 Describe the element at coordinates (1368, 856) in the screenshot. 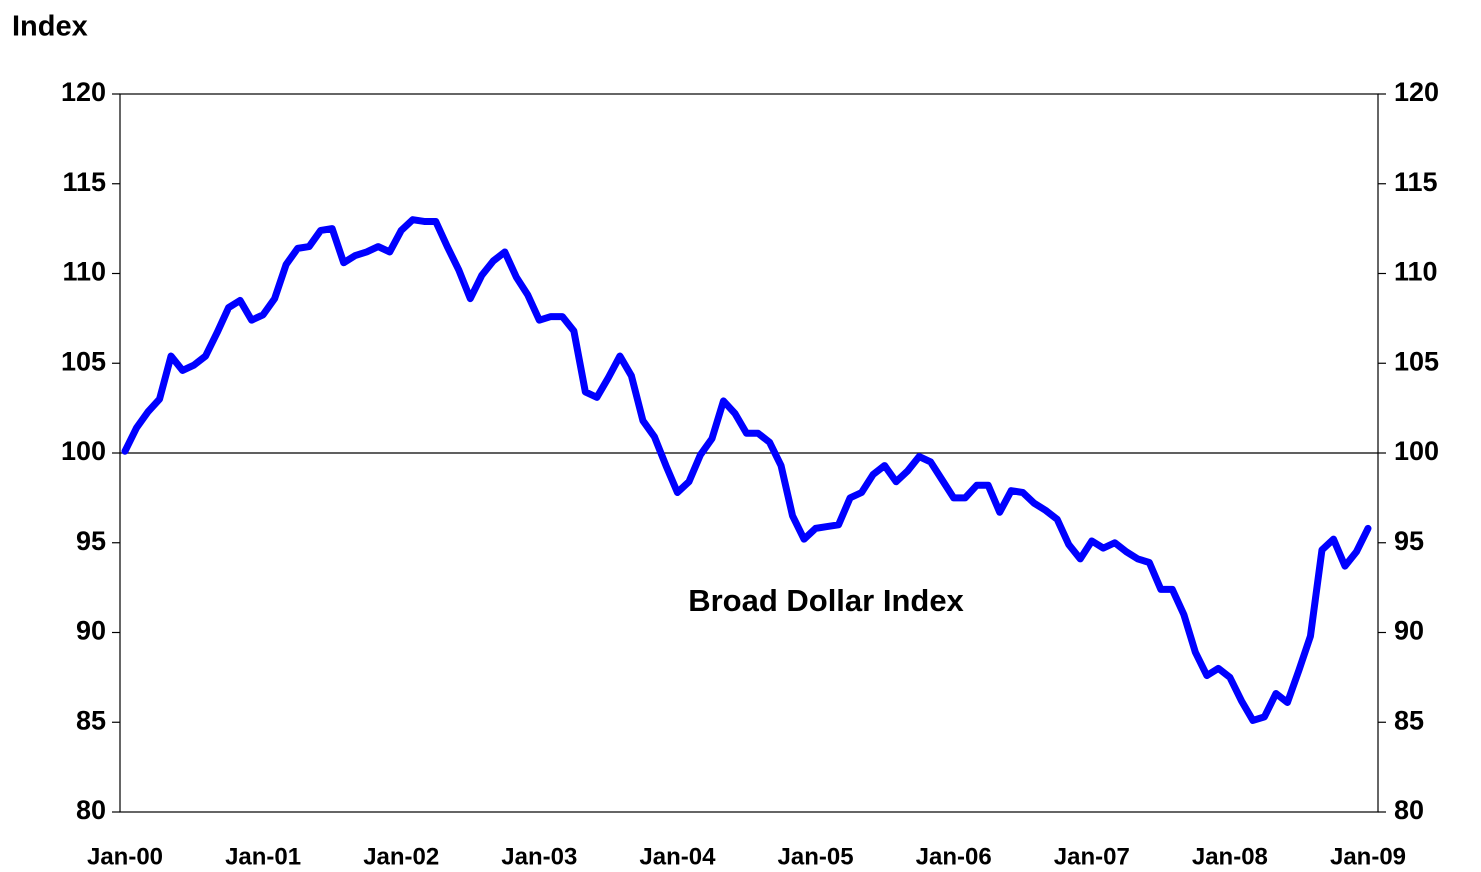

I see `x-tick-label: Jan-09` at that location.